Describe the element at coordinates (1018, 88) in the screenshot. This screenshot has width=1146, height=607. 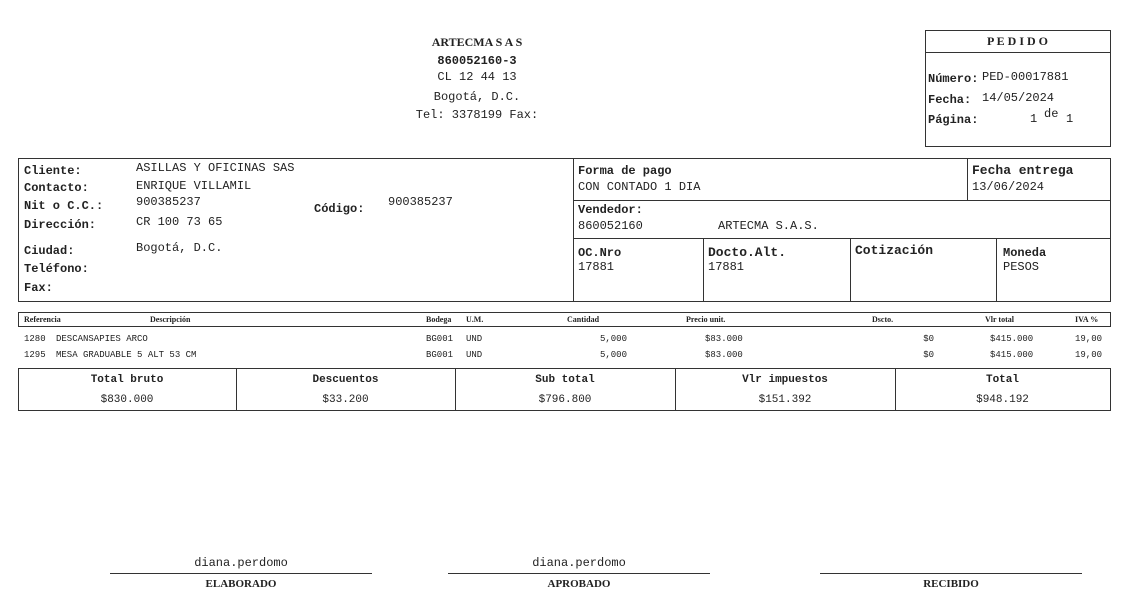
I see `order-box` at that location.